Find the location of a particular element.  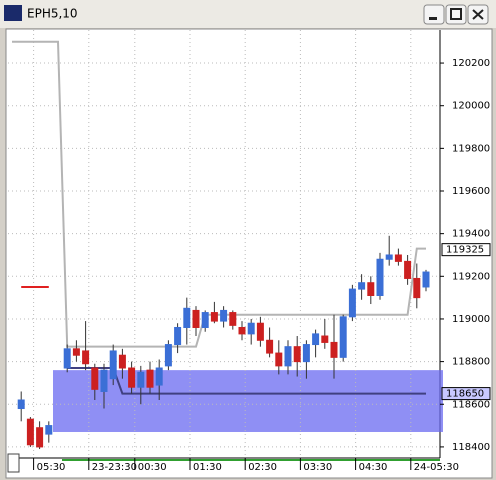

x-tick-label: 24-05:30 is located at coordinates (436, 467).